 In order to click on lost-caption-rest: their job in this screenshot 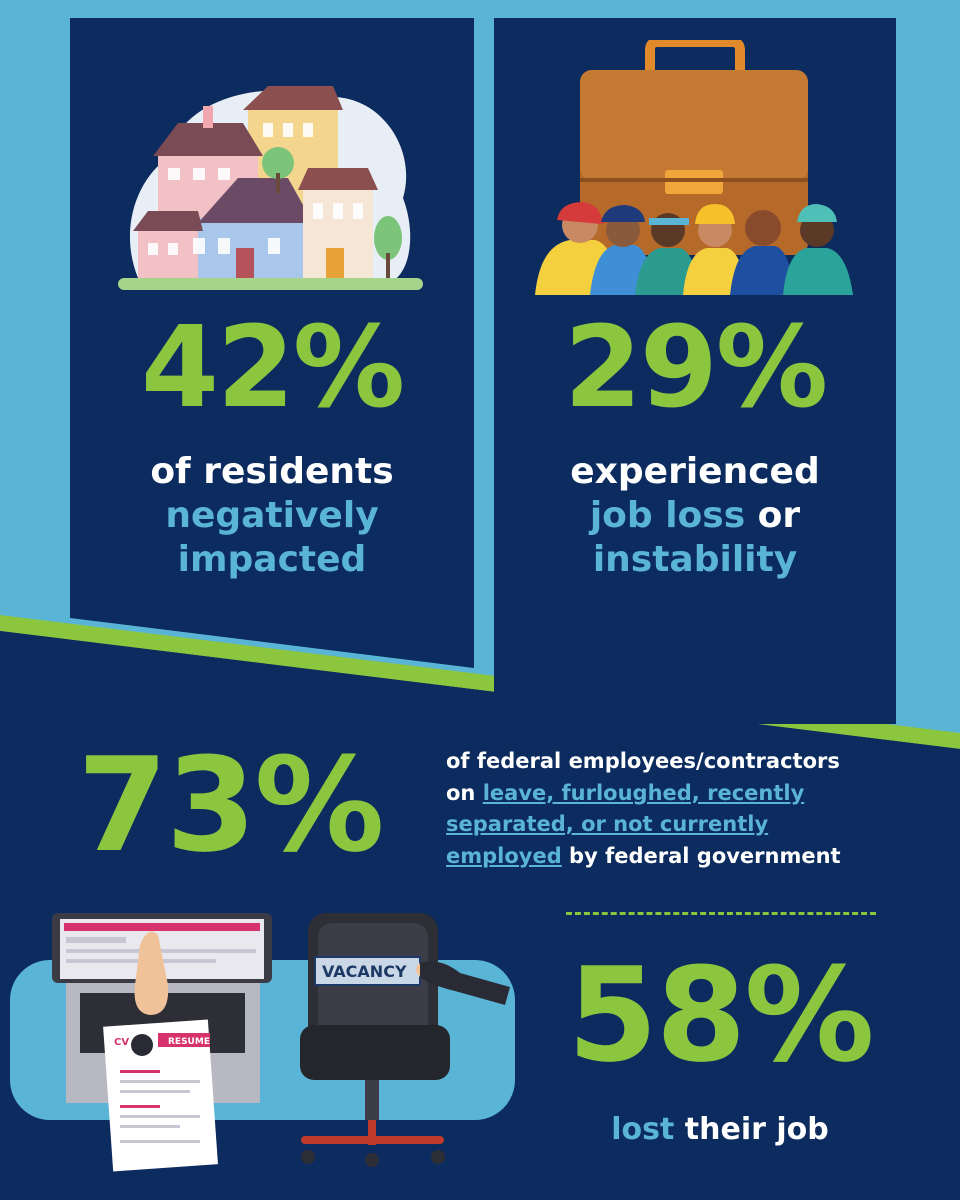, I will do `click(751, 1129)`.